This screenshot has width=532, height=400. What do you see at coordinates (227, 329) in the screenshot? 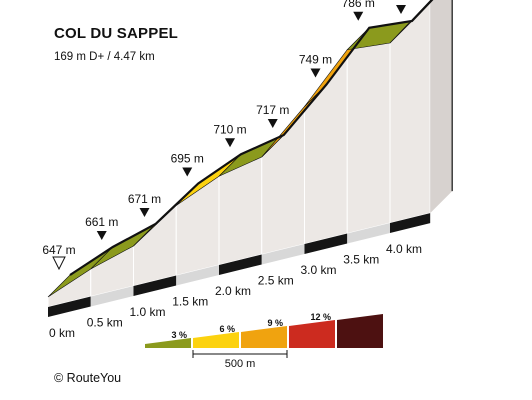
I see `gradient-legend-label: 6 %` at bounding box center [227, 329].